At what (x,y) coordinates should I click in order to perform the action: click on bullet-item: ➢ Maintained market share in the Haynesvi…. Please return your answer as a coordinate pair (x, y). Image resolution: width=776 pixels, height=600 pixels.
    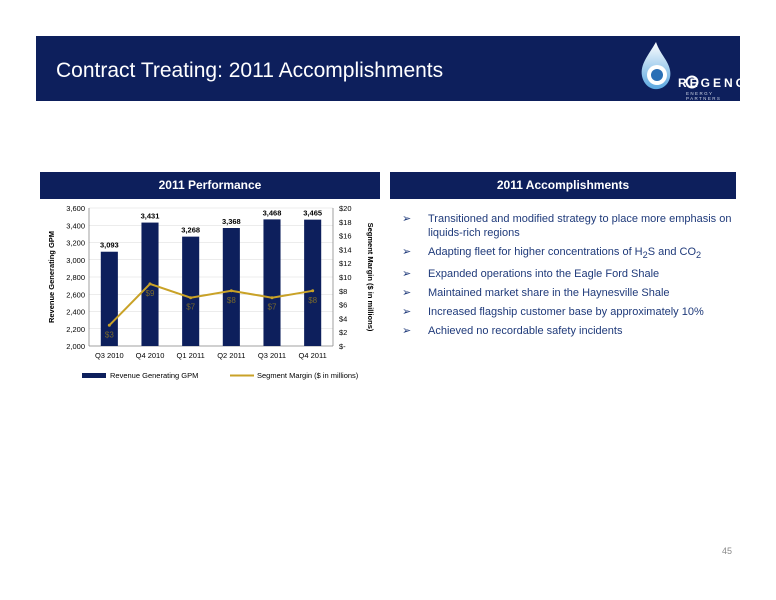
    Looking at the image, I should click on (566, 293).